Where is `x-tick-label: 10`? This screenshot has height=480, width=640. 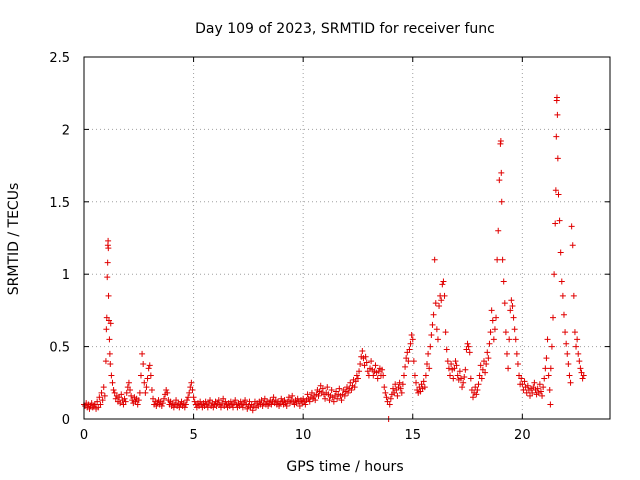
x-tick-label: 10 is located at coordinates (303, 435).